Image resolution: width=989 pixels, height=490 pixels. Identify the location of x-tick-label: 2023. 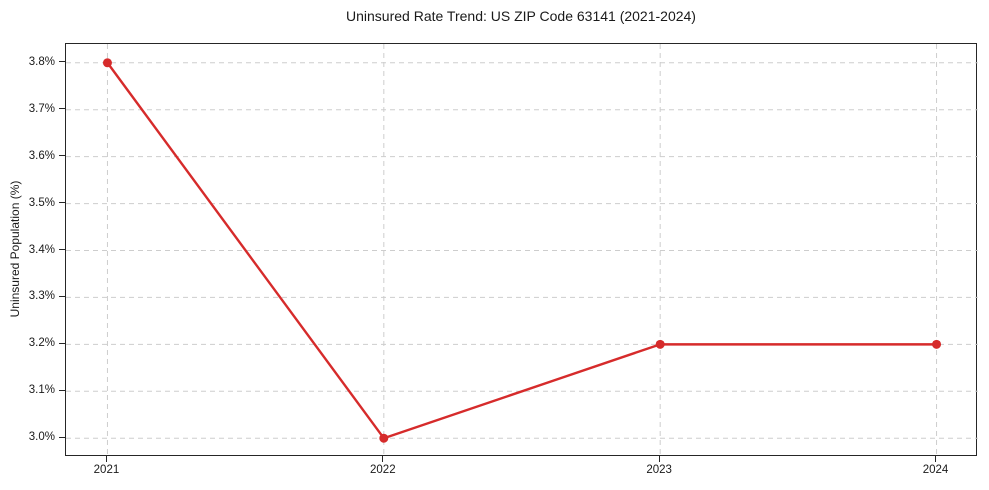
(659, 470).